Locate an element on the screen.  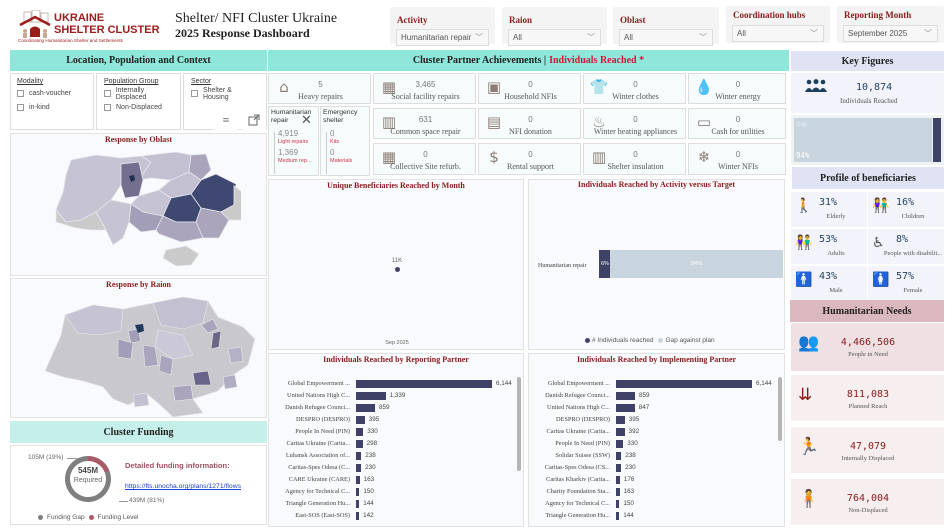
implementing-scrollbar is located at coordinates (780, 409).